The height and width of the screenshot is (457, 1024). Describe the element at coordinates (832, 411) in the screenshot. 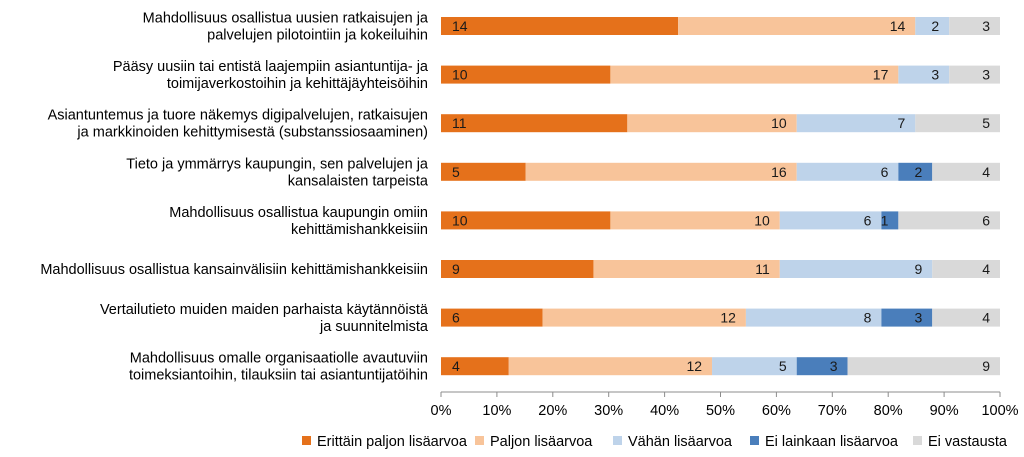

I see `x-tick-label: 70%` at that location.